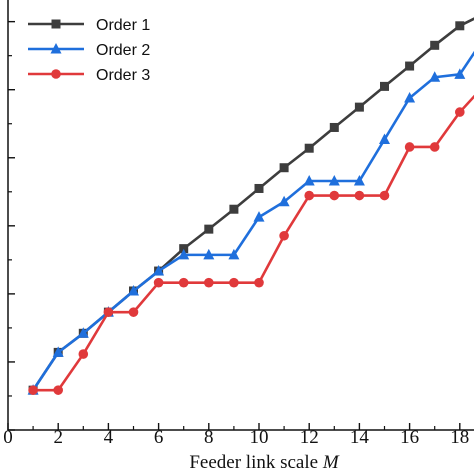 This screenshot has width=474, height=474. What do you see at coordinates (8, 437) in the screenshot?
I see `x-tick-label: 0` at bounding box center [8, 437].